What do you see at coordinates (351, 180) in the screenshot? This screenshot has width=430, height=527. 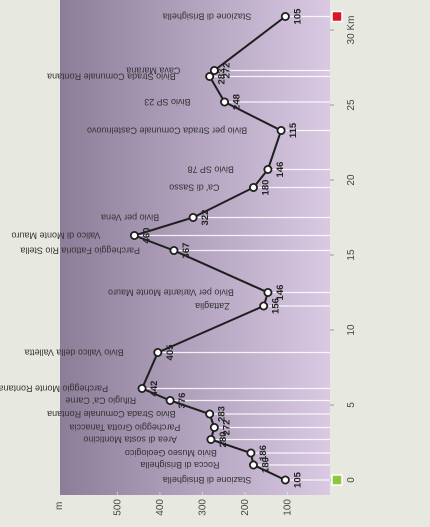 I see `x-tick-label: 20` at bounding box center [351, 180].